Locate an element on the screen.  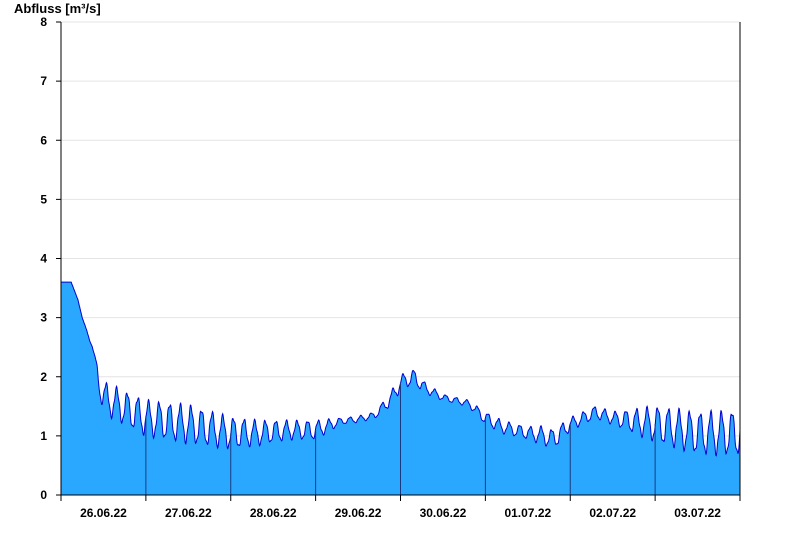
x-tick-label: 27.06.22 is located at coordinates (188, 513).